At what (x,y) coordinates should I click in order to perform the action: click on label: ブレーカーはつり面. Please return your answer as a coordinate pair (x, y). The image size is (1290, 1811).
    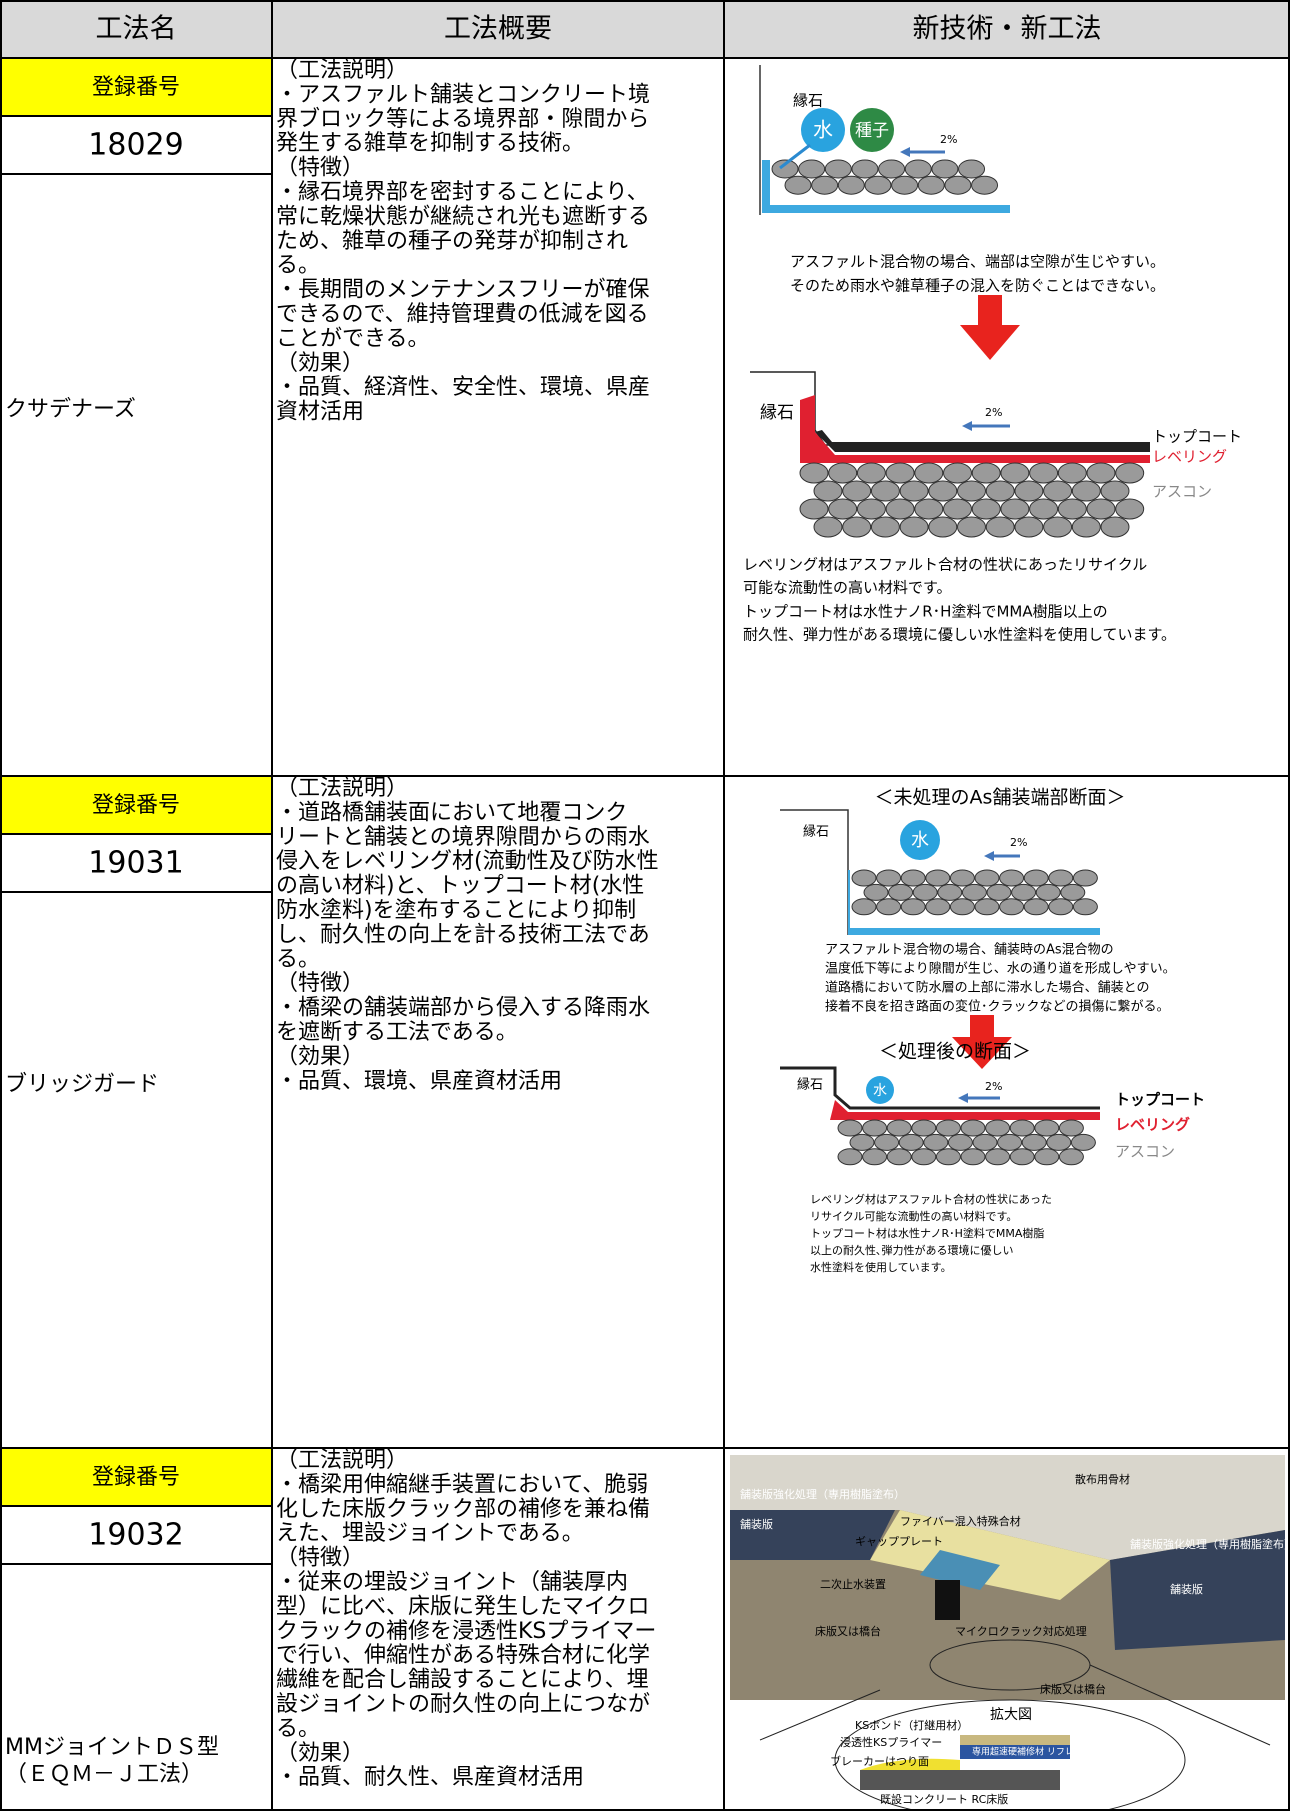
    Looking at the image, I should click on (879, 1761).